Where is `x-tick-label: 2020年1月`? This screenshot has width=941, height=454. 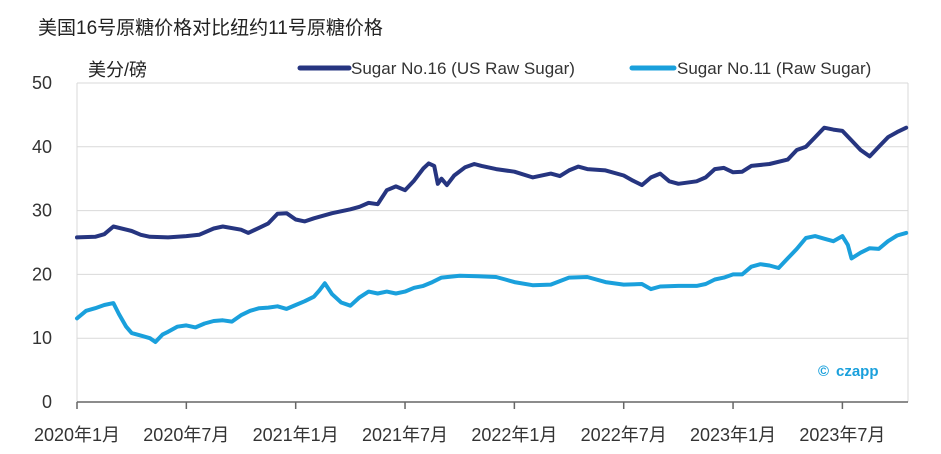
x-tick-label: 2020年1月 is located at coordinates (77, 435).